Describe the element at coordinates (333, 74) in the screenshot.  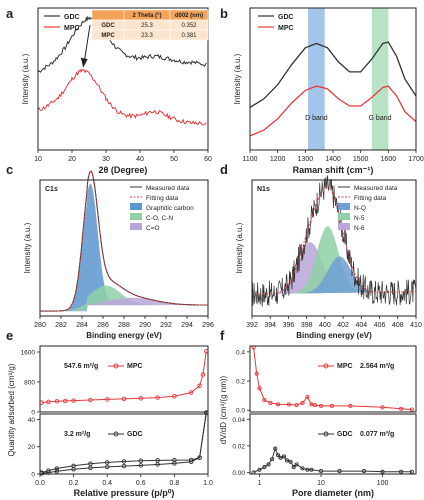
I see `series-gdc-line` at that location.